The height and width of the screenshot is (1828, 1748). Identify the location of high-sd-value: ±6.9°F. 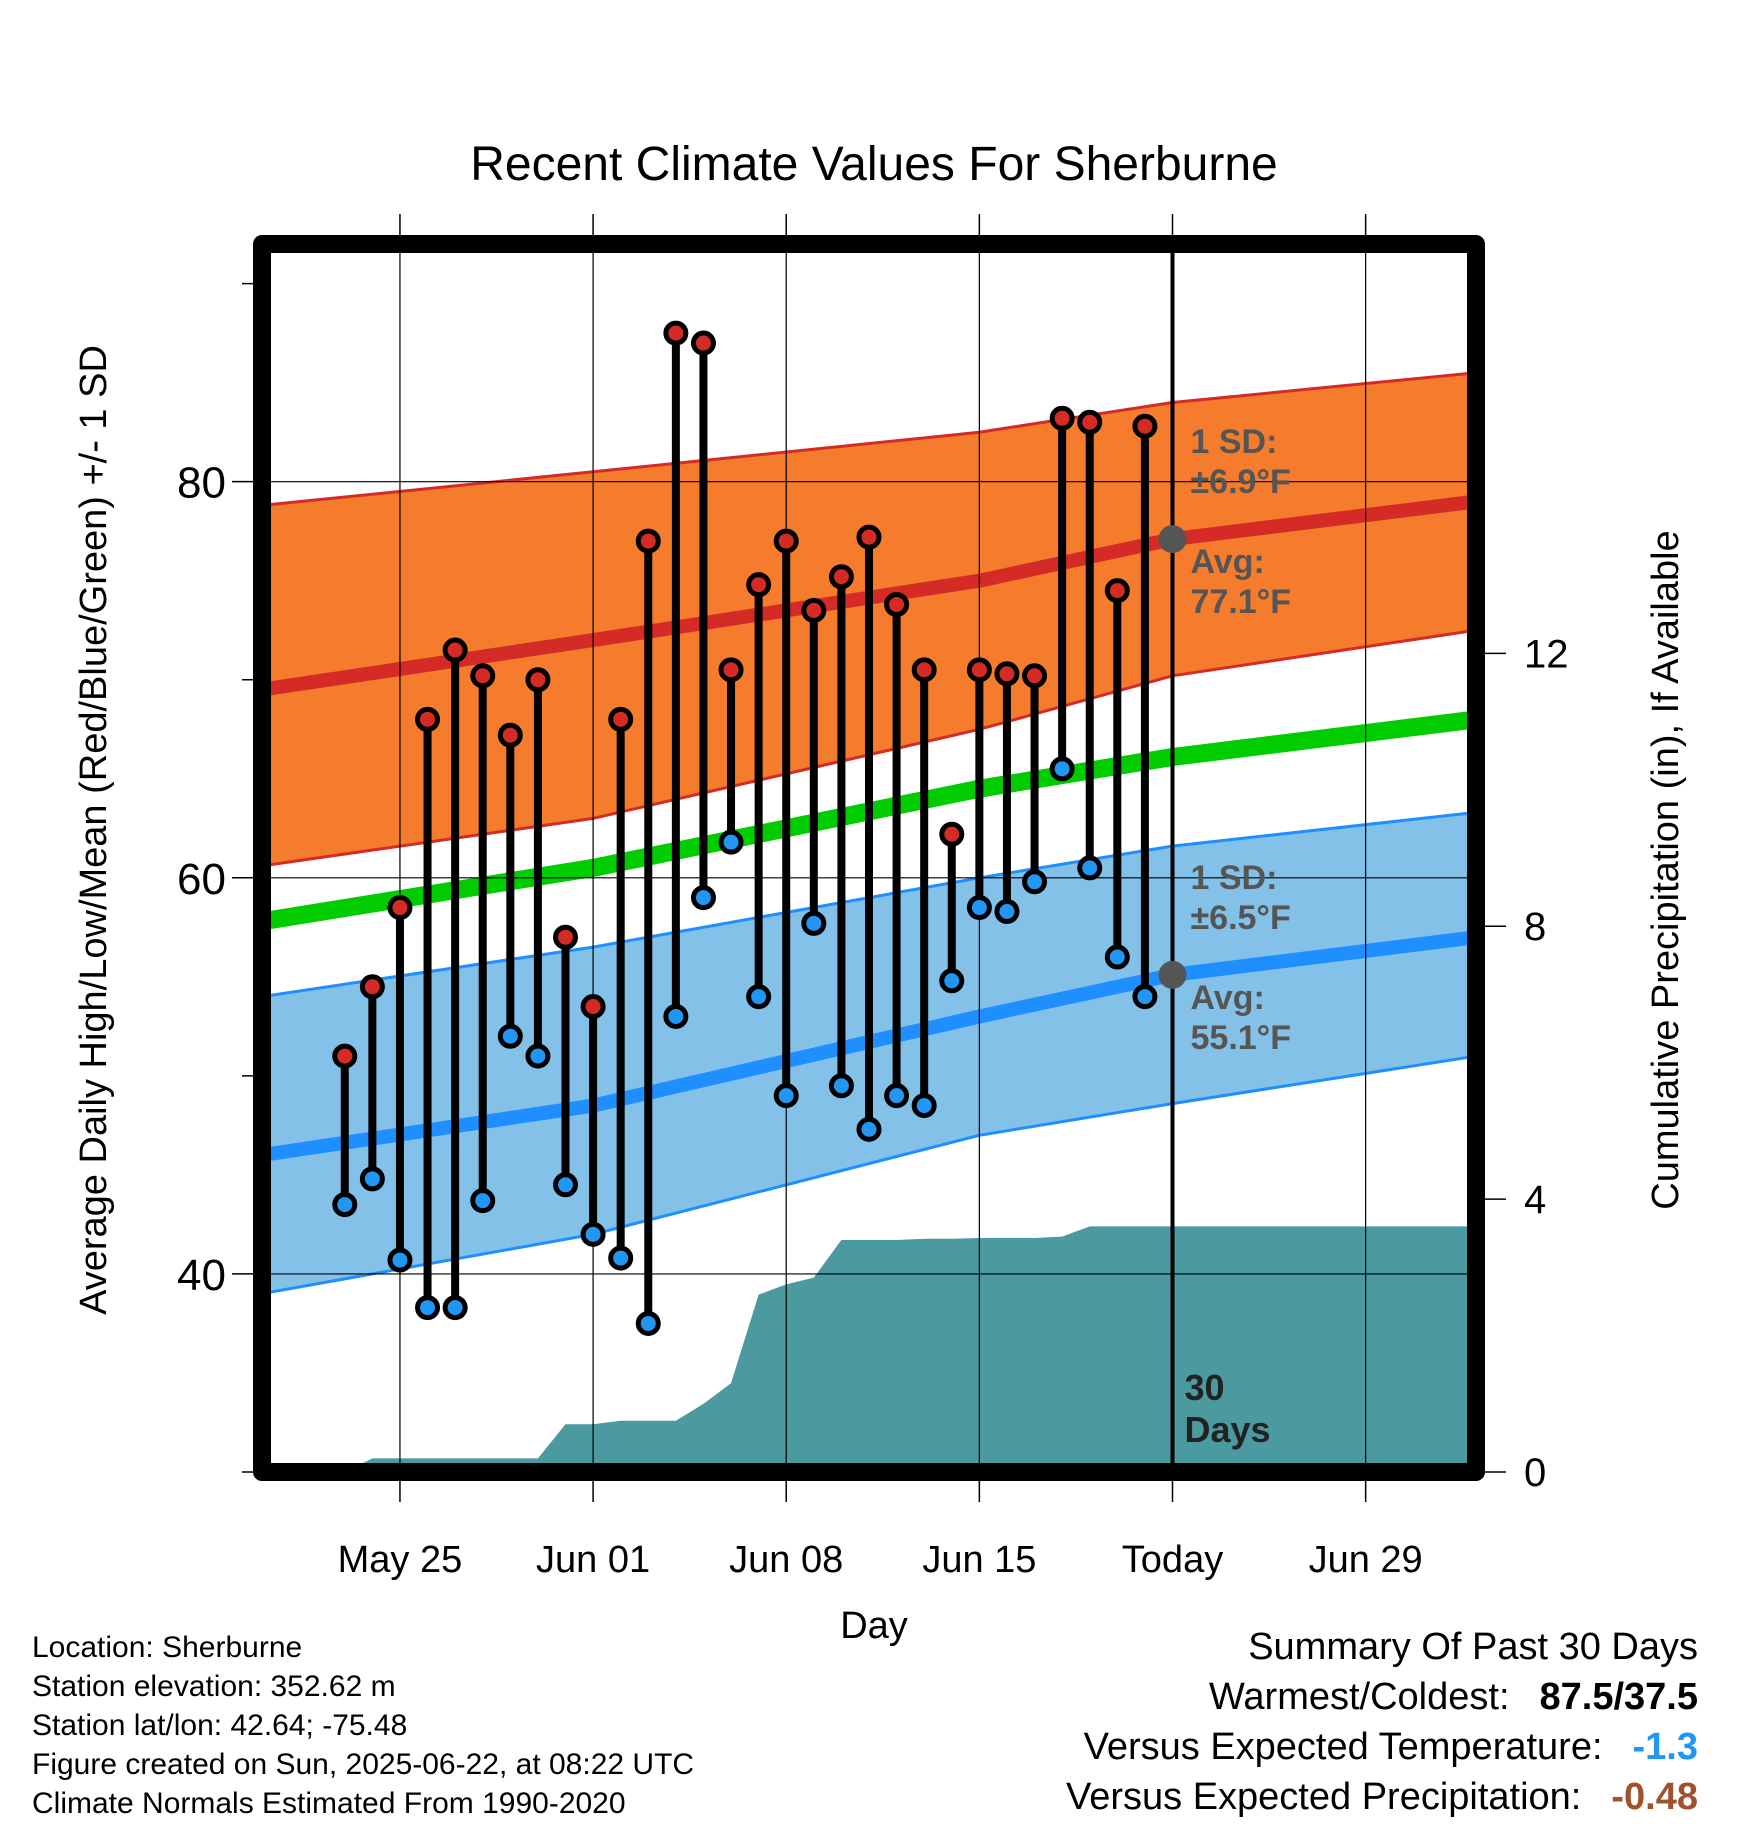
(1241, 482).